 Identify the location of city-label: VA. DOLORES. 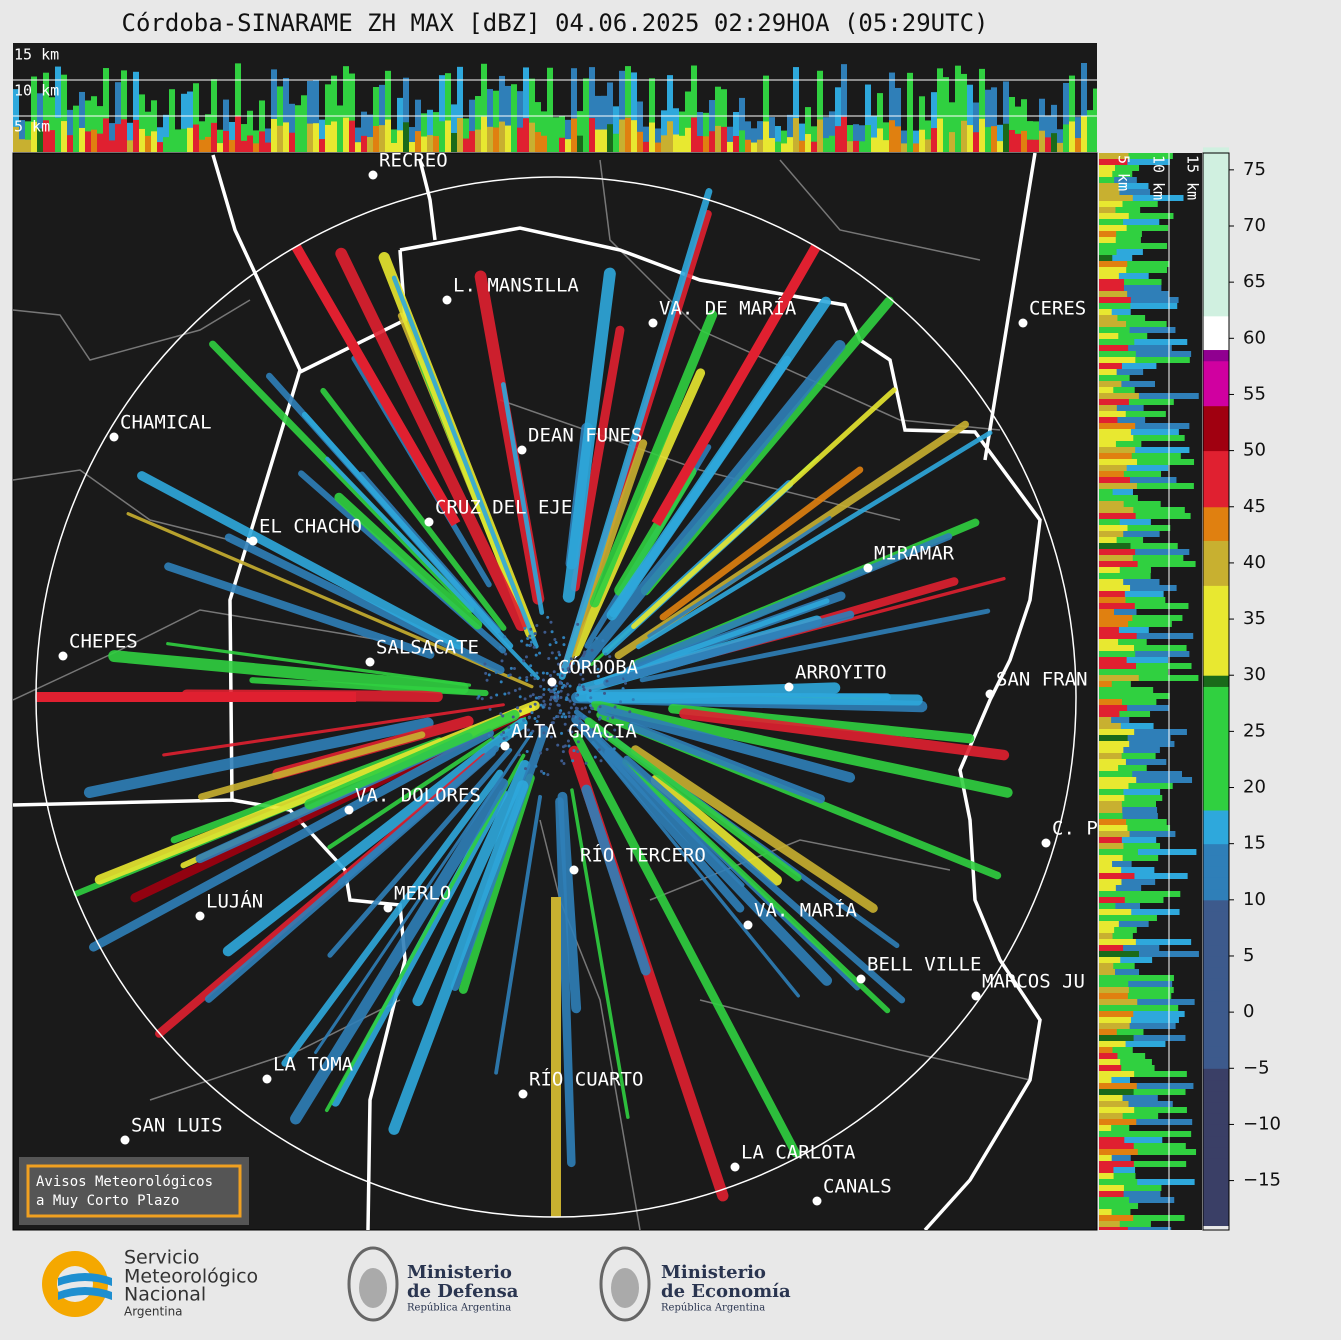
(418, 796).